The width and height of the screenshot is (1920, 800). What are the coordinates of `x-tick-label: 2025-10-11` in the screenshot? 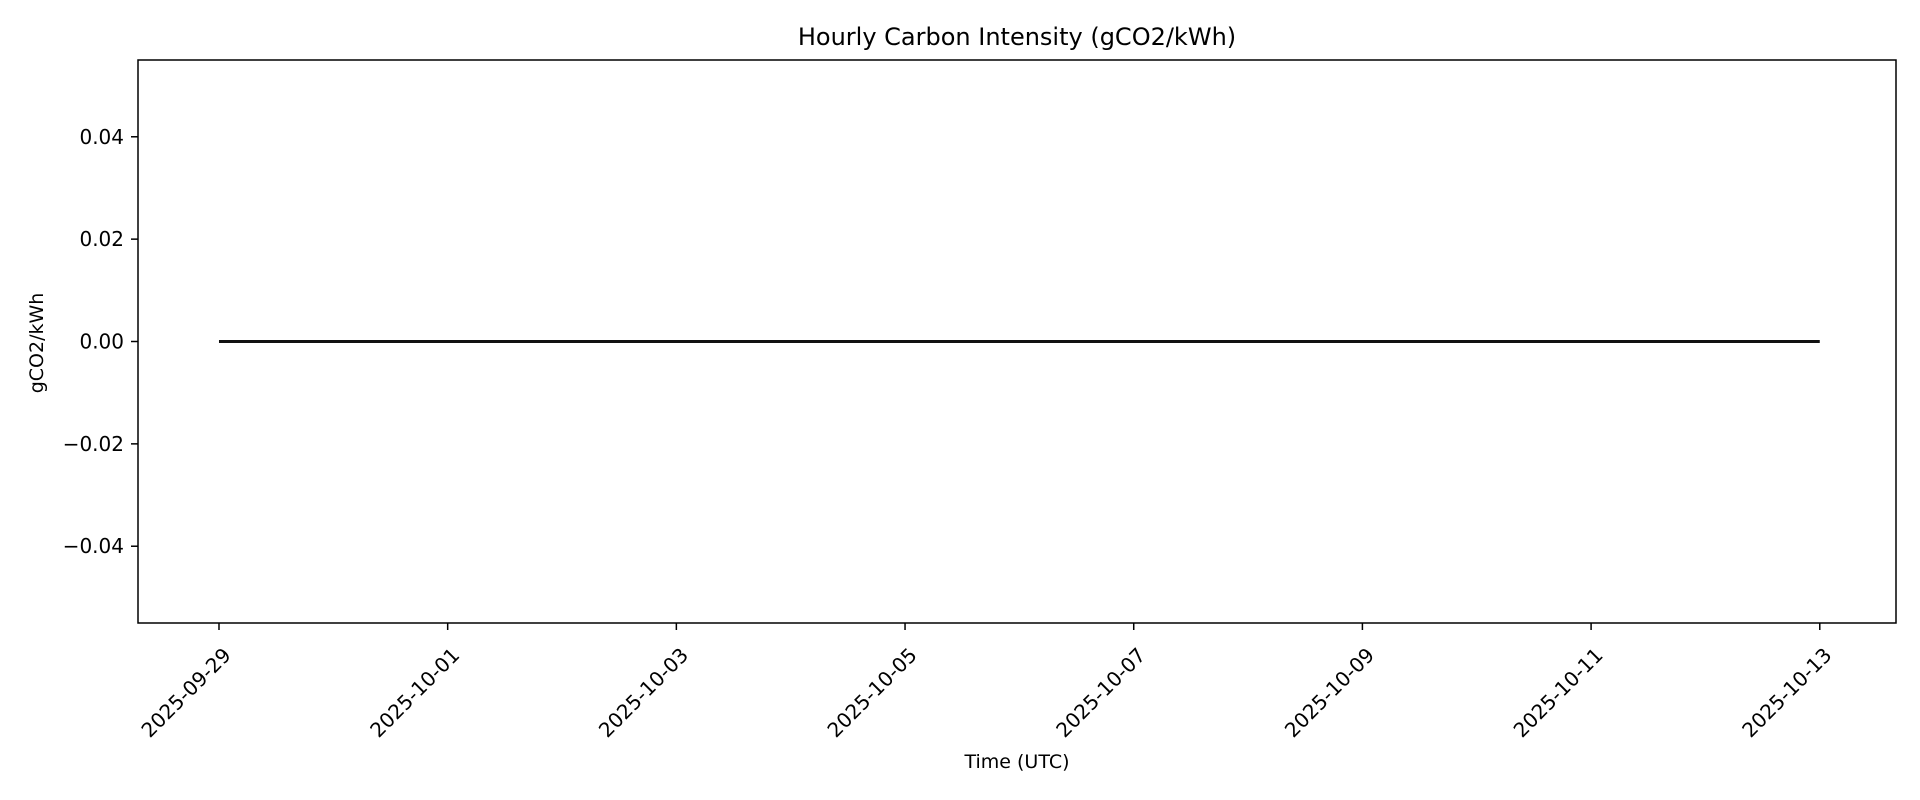 It's located at (1558, 692).